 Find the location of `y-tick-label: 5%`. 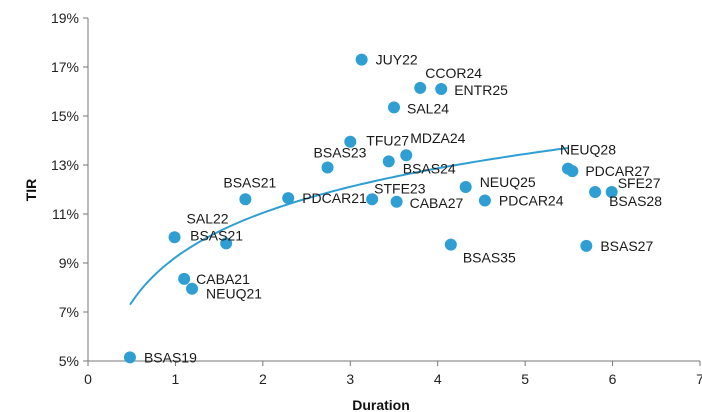

y-tick-label: 5% is located at coordinates (69, 361).